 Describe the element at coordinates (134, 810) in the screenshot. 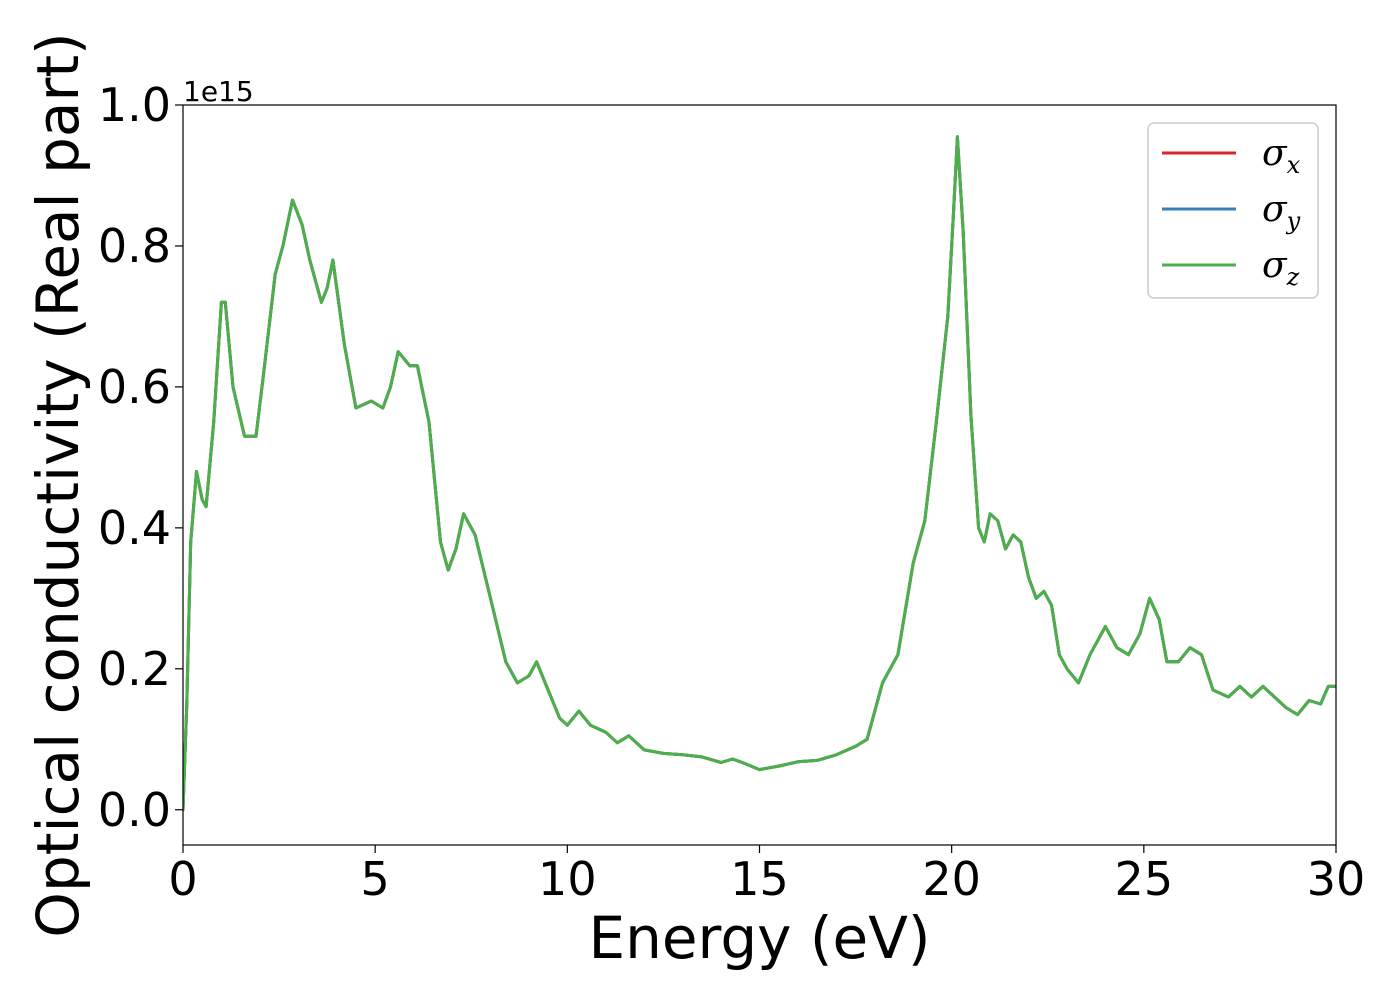

I see `y-tick-label: 0.0` at that location.